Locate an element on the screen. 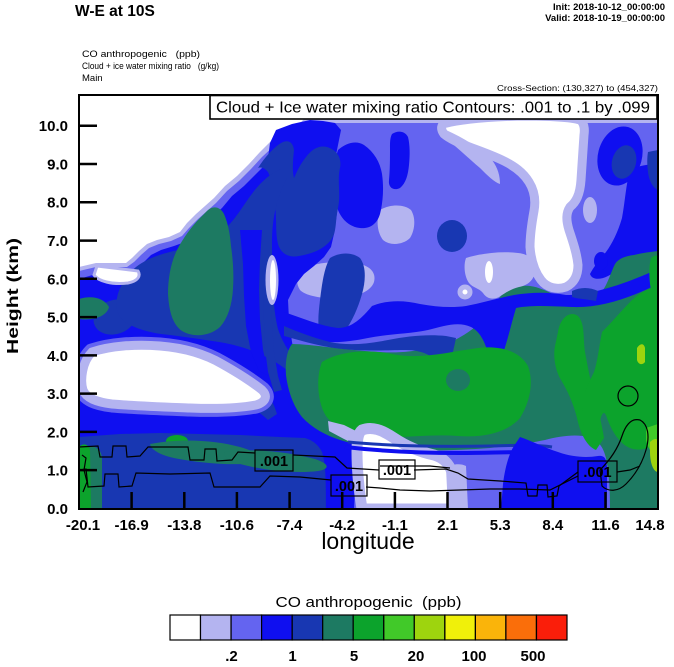  svg-text: 3.0 is located at coordinates (57, 394).